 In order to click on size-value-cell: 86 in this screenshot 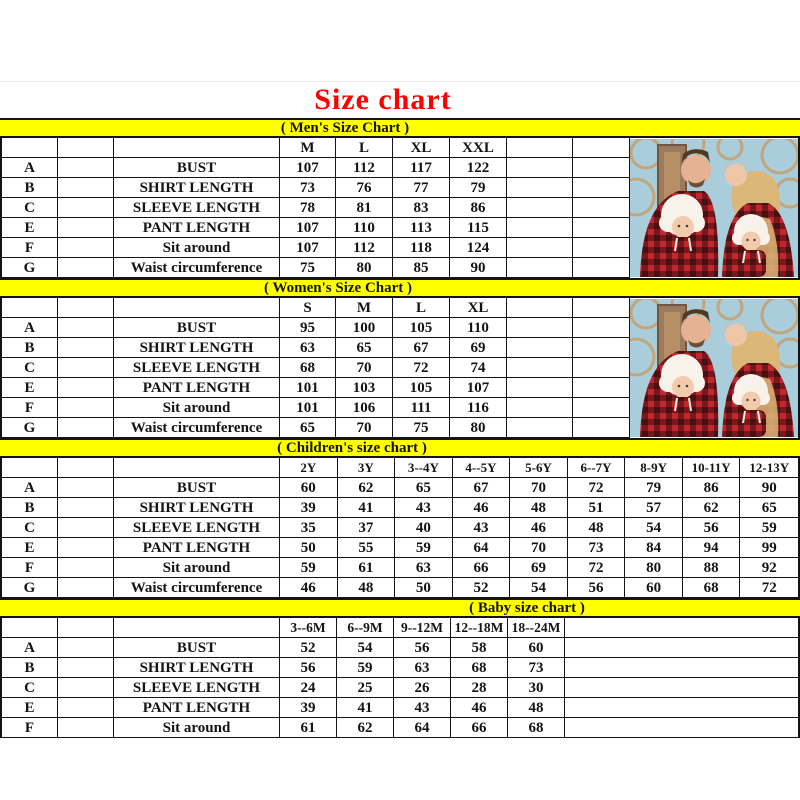, I will do `click(711, 488)`.